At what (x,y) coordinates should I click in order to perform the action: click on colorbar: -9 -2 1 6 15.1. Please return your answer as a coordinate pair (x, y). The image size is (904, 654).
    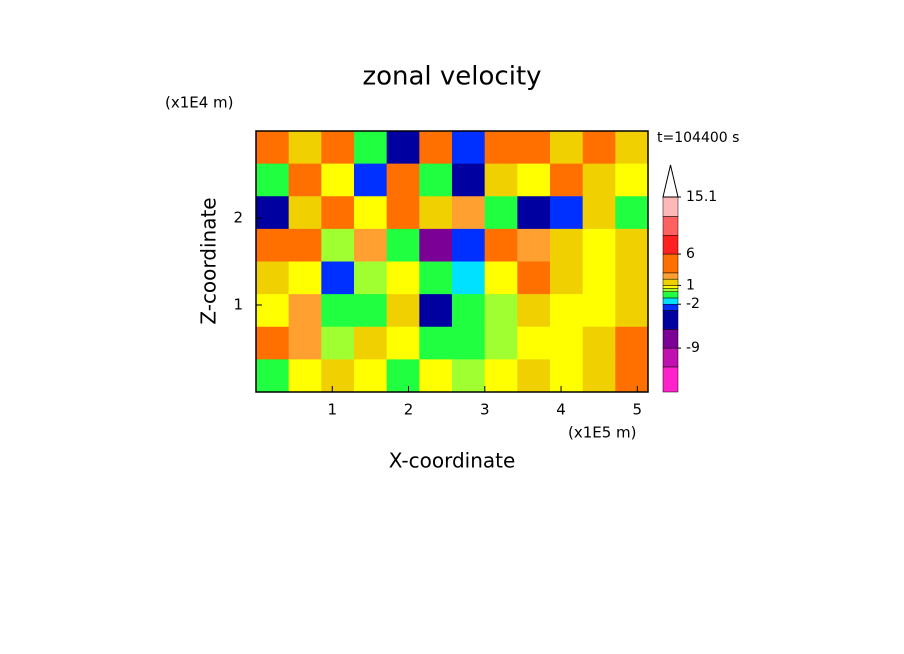
    Looking at the image, I should click on (689, 278).